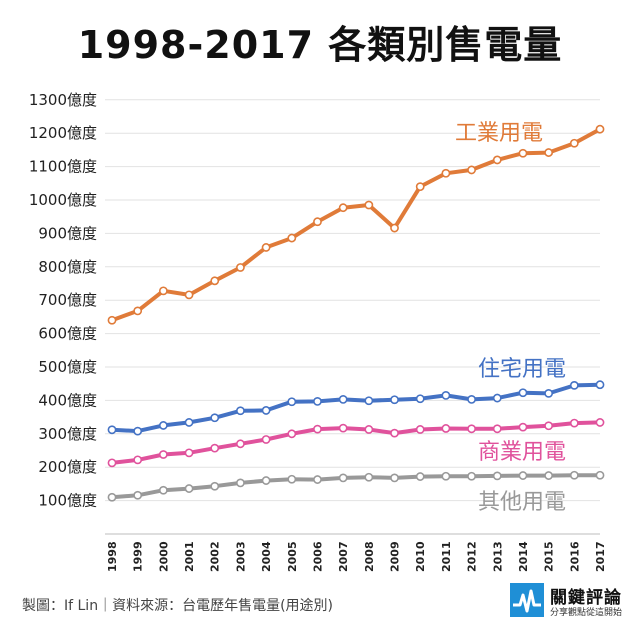  I want to click on source-footer: 製圖：If Lin｜資料來源：台電歷年售電量(用途別), so click(177, 606).